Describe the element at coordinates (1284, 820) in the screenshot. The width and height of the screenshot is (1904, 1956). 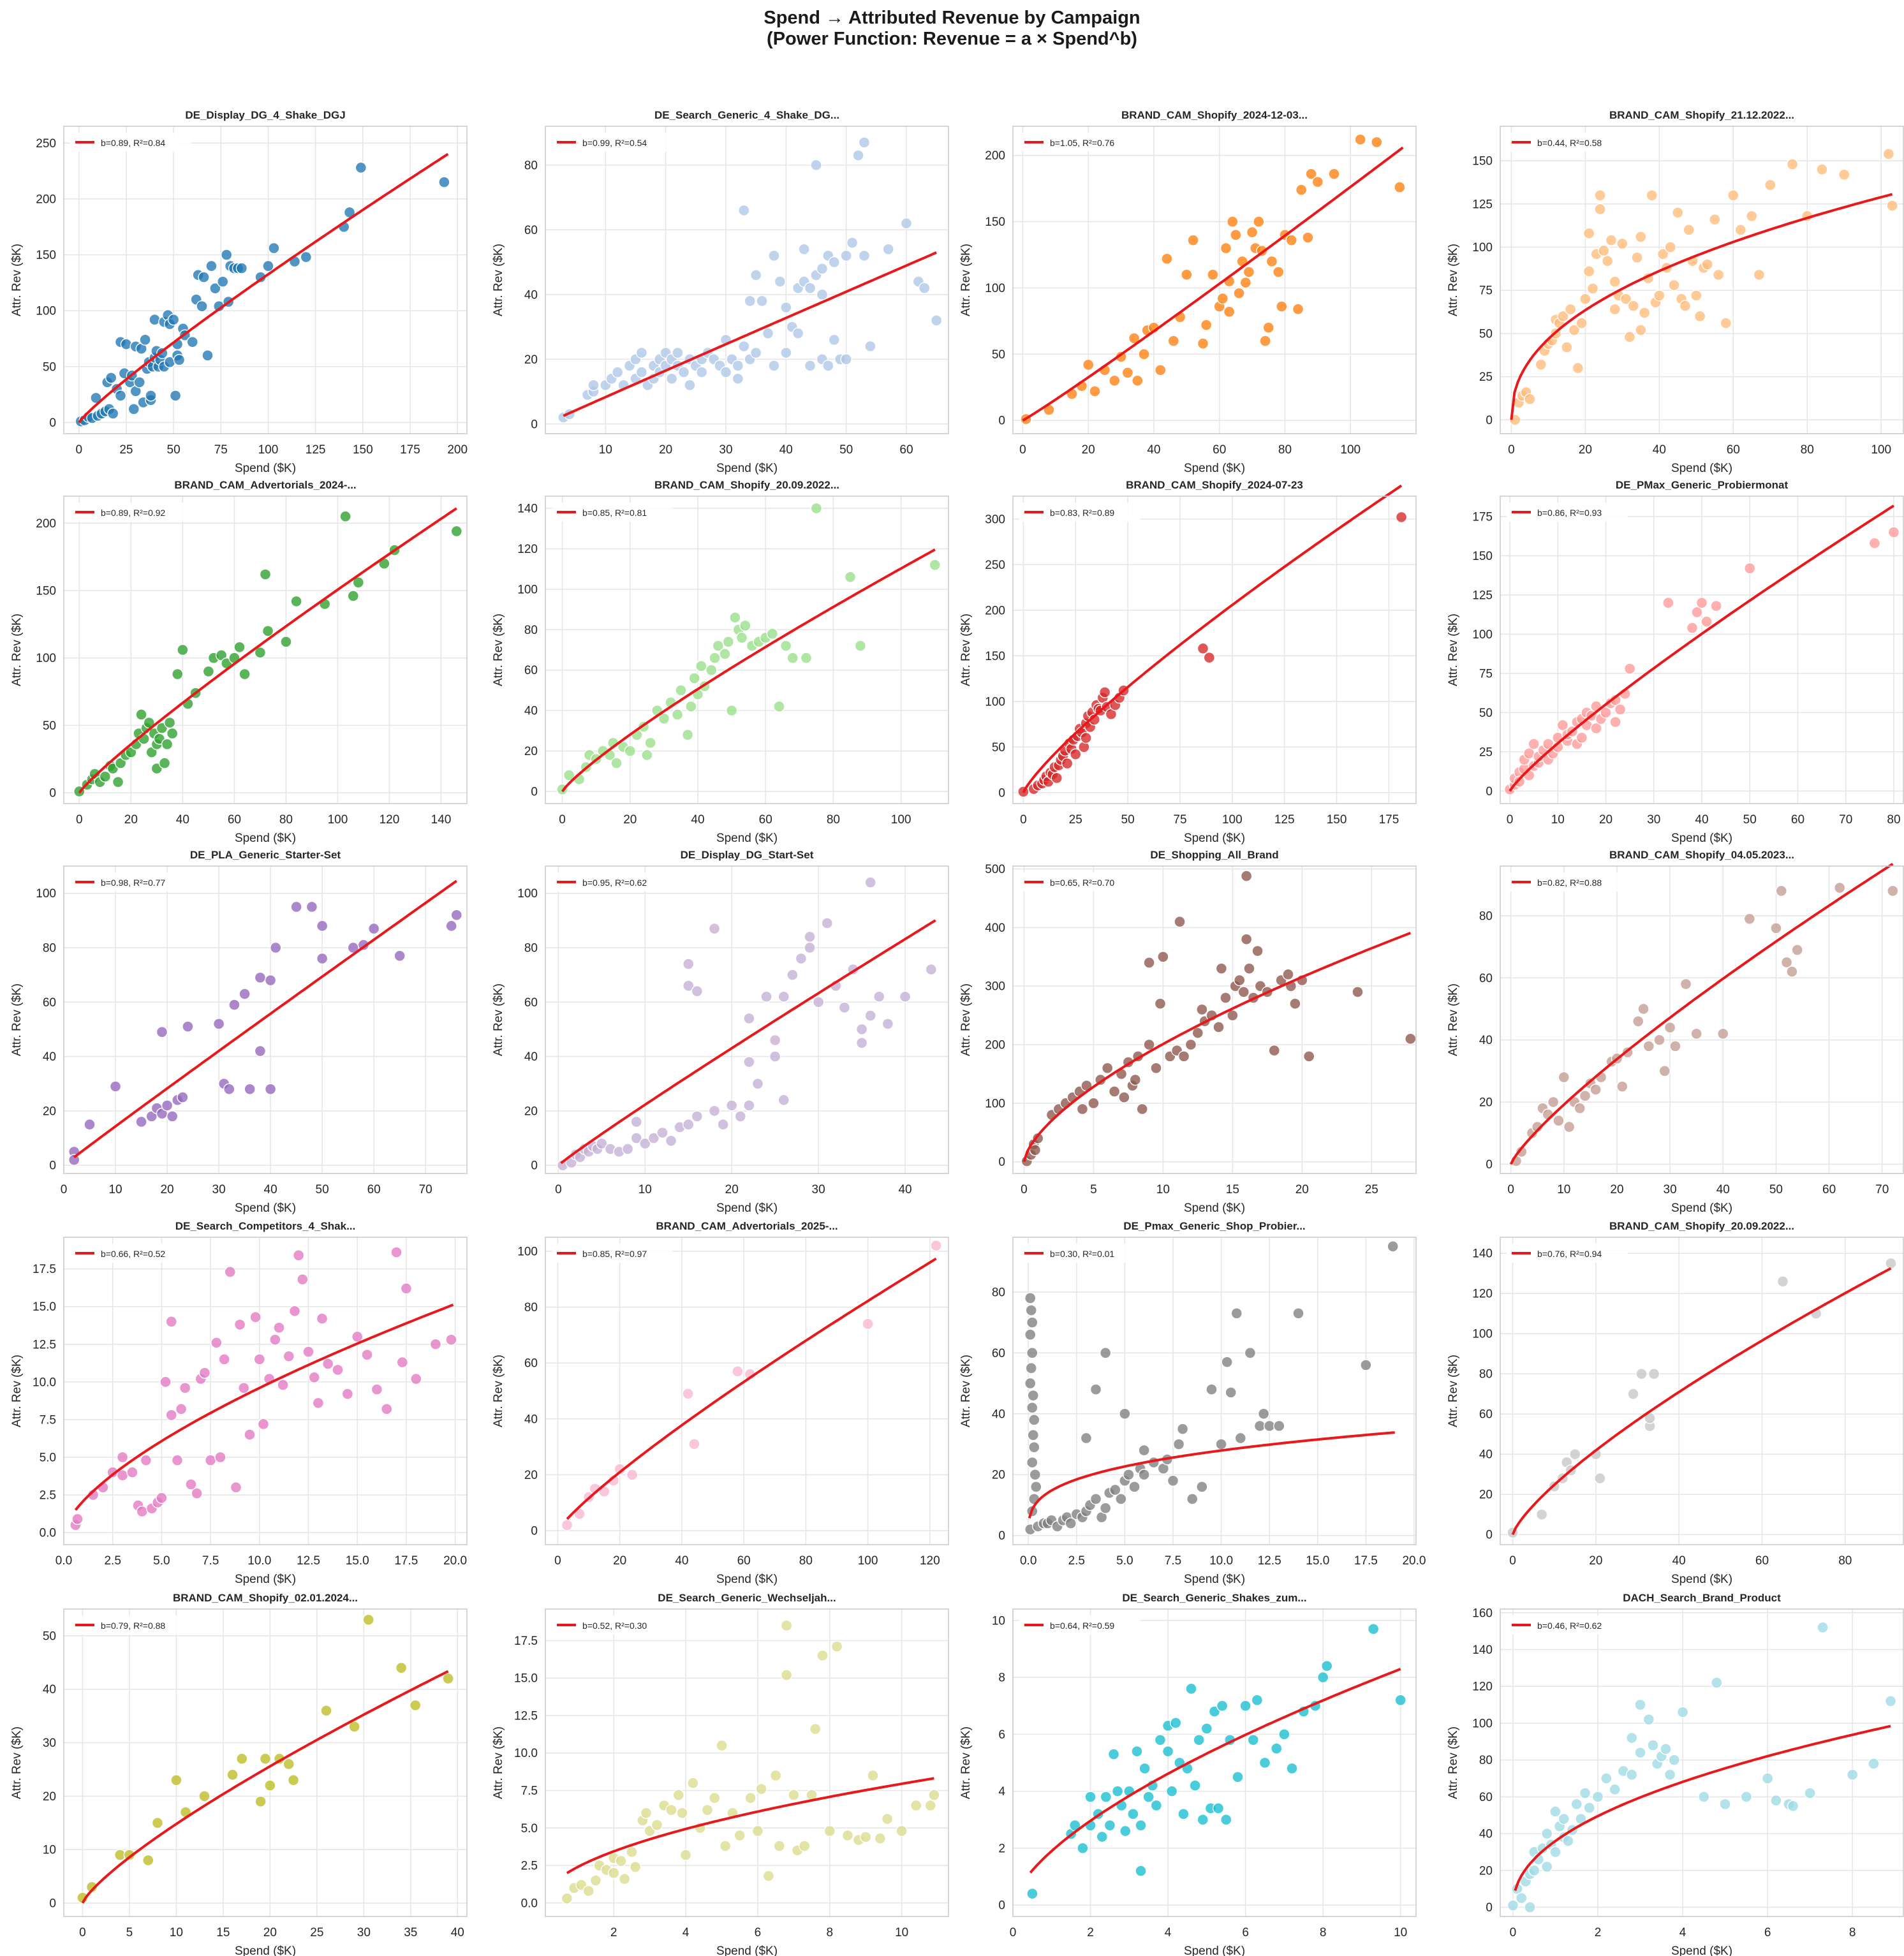
I see `x-tick-label: 125` at that location.